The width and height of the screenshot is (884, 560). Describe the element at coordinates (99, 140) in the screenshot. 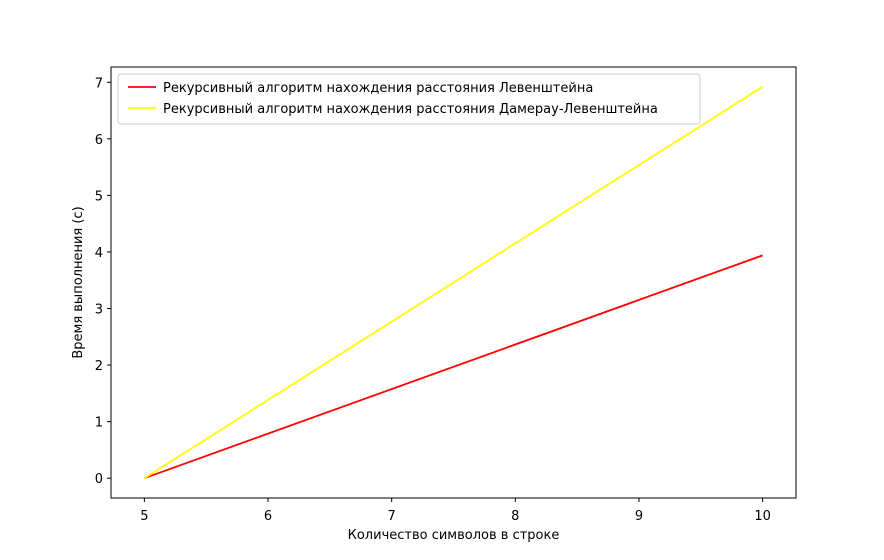

I see `y-tick-label: 6` at that location.